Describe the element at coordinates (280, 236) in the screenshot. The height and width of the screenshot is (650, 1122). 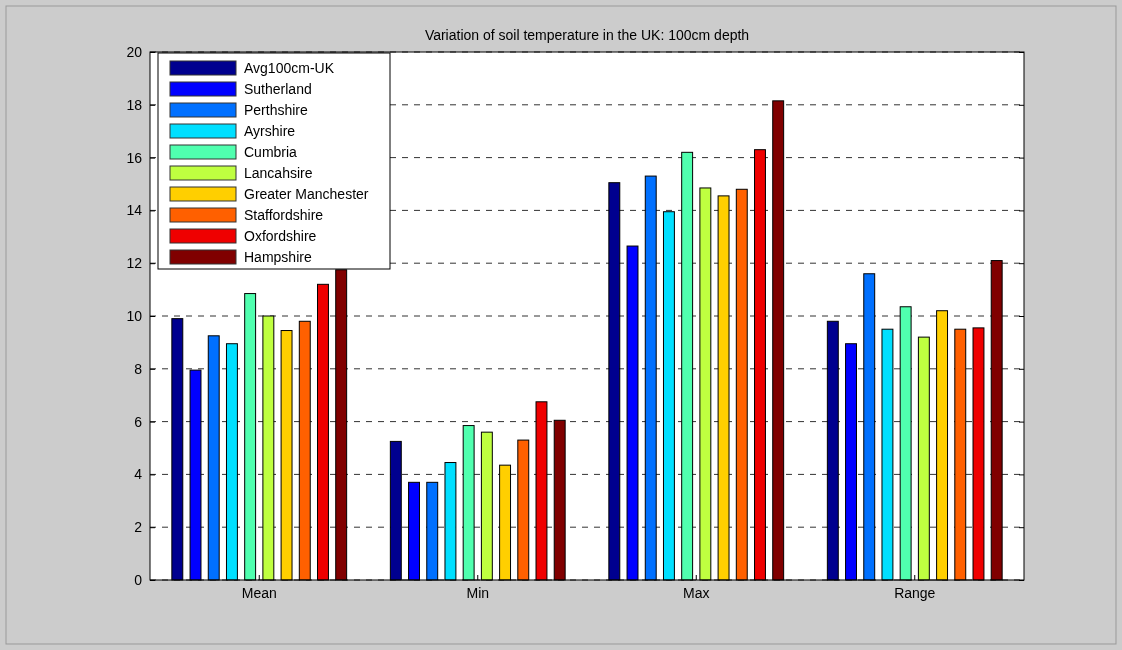
I see `legend-label: Oxfordshire` at that location.